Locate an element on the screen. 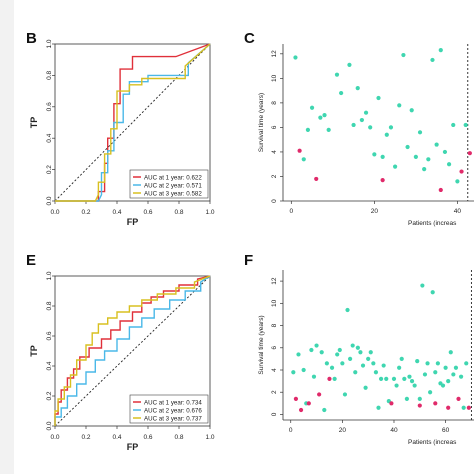 Image resolution: width=474 pixels, height=474 pixels. y-tick-label: 12 is located at coordinates (274, 281).